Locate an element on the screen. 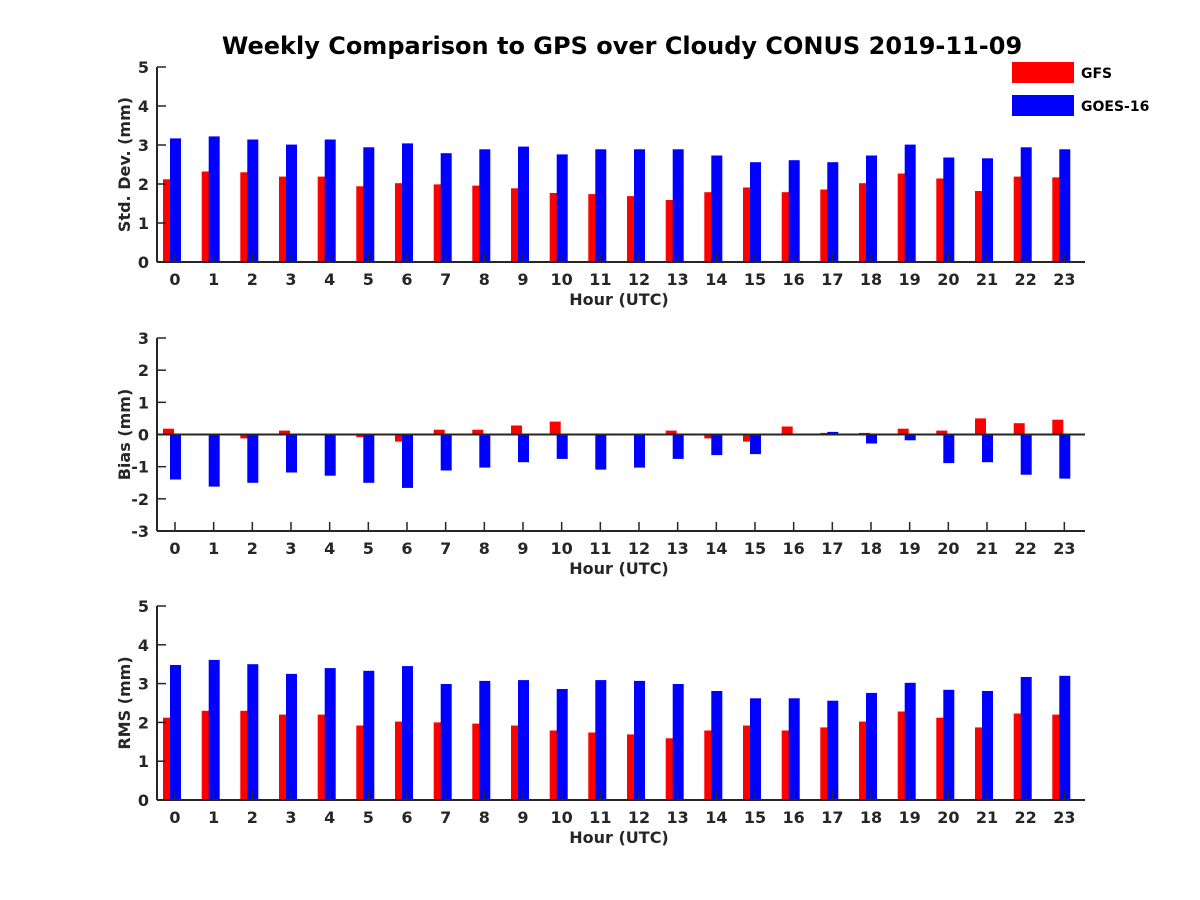 This screenshot has height=900, width=1200. x-tick-label: 6 is located at coordinates (406, 817).